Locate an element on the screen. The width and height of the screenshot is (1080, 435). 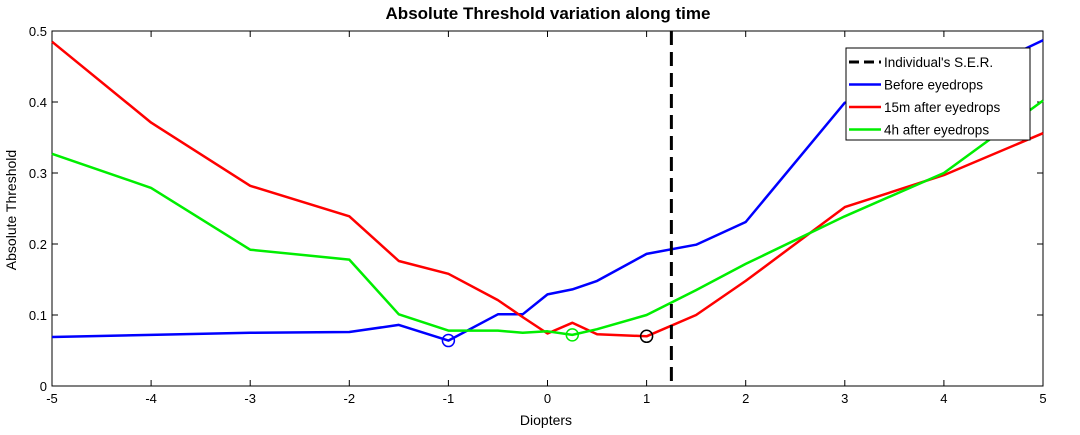
y-tick-label: 0.2 is located at coordinates (38, 244).